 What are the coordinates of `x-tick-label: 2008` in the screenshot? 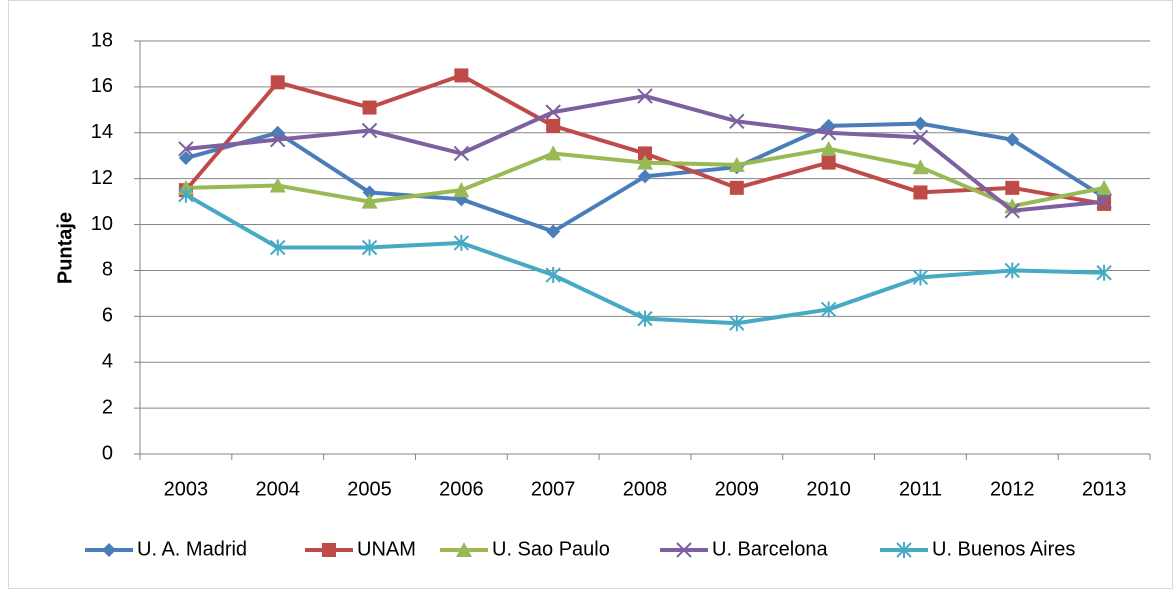 It's located at (645, 489).